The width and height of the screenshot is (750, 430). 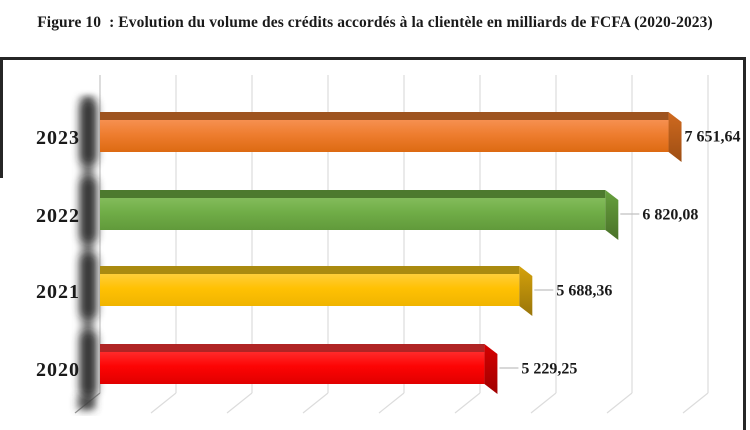 What do you see at coordinates (1, 117) in the screenshot?
I see `chart-frame-left-border` at bounding box center [1, 117].